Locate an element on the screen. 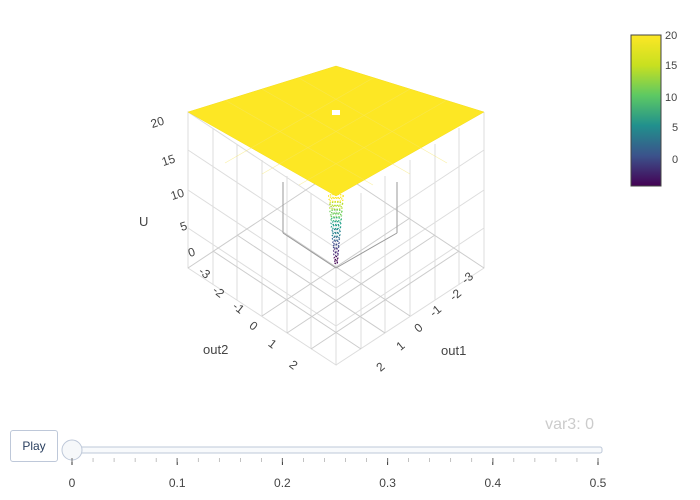 The width and height of the screenshot is (700, 500). colorbar-tick: 0 is located at coordinates (675, 160).